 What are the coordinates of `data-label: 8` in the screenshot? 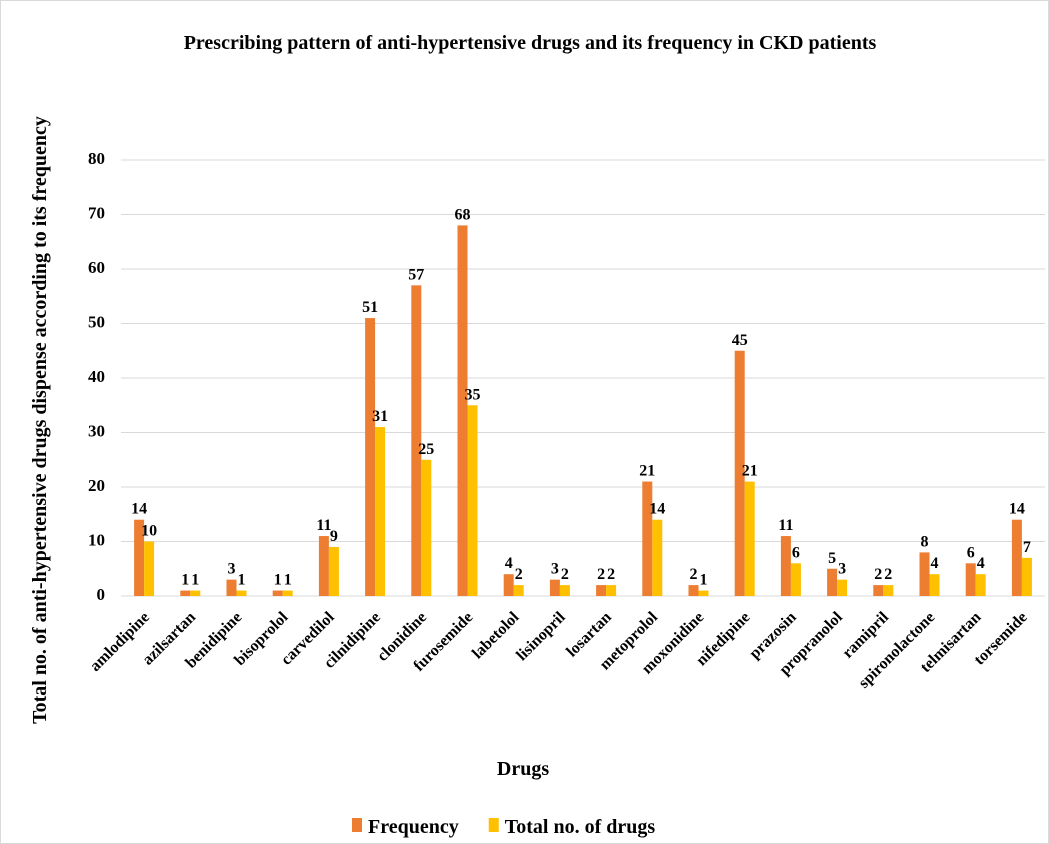 It's located at (925, 541).